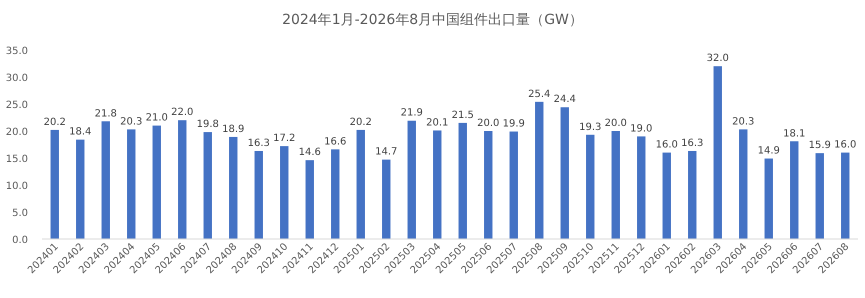 The image size is (865, 298). I want to click on y-tick-label: 25.0, so click(17, 105).